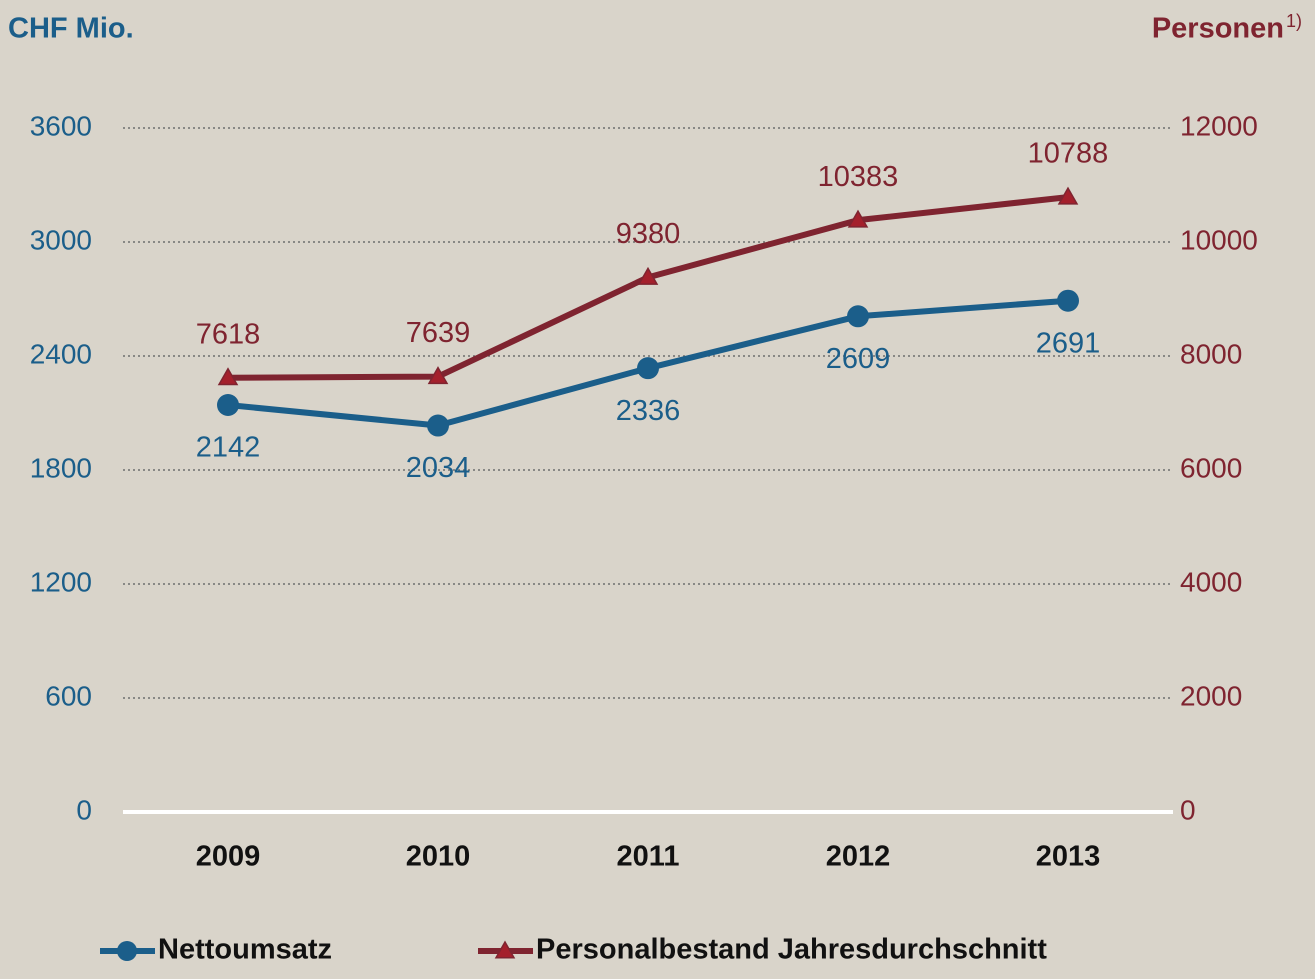 This screenshot has width=1315, height=979. Describe the element at coordinates (1219, 125) in the screenshot. I see `y2-tick-label: 12000` at that location.